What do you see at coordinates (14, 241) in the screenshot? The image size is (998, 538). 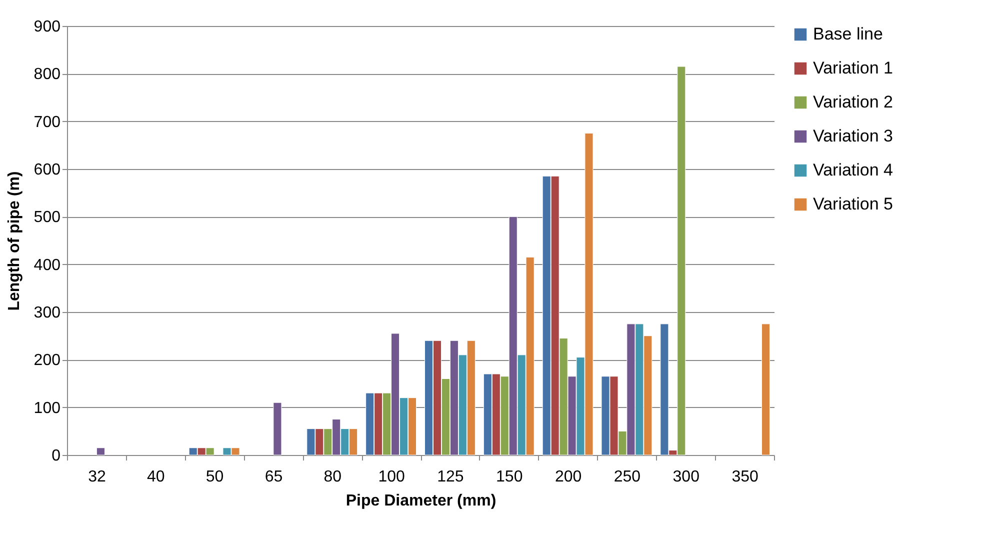 I see `y-axis-title: Length of pipe (m)` at bounding box center [14, 241].